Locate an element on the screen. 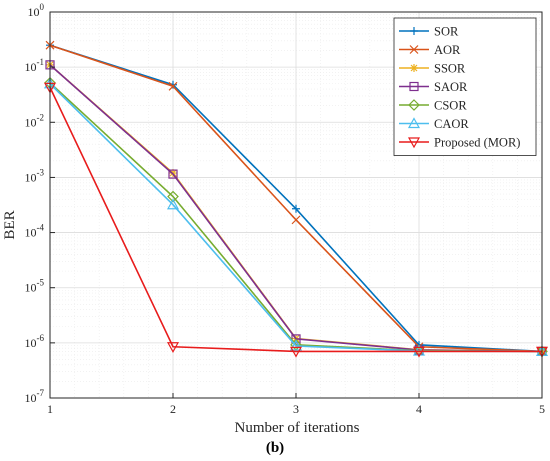  legend-label: CSOR is located at coordinates (450, 106).